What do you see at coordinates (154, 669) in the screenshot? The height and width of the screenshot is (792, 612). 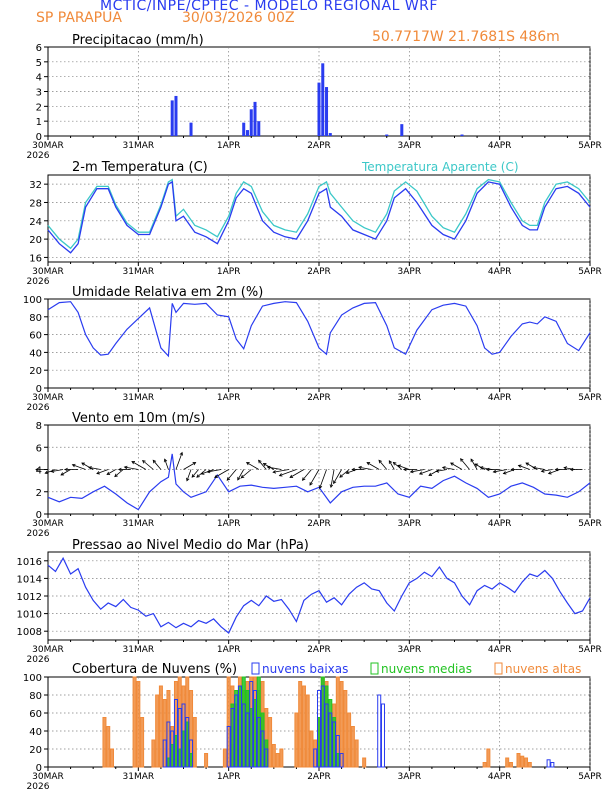 I see `clouds-title: Cobertura de Nuvens (%)` at bounding box center [154, 669].